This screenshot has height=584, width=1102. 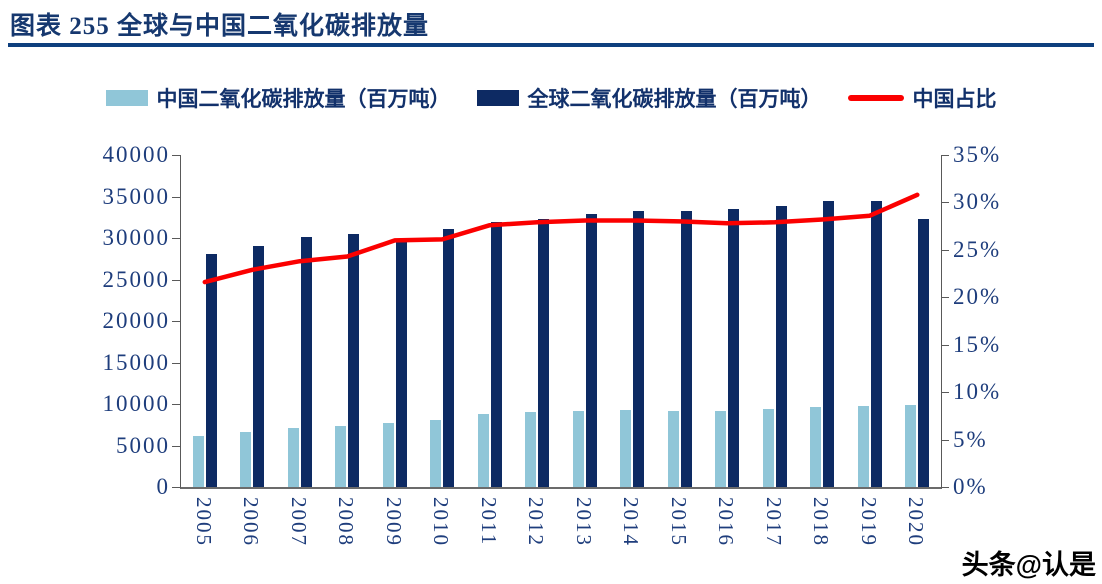 What do you see at coordinates (136, 196) in the screenshot?
I see `y-axis-label-left: 35000` at bounding box center [136, 196].